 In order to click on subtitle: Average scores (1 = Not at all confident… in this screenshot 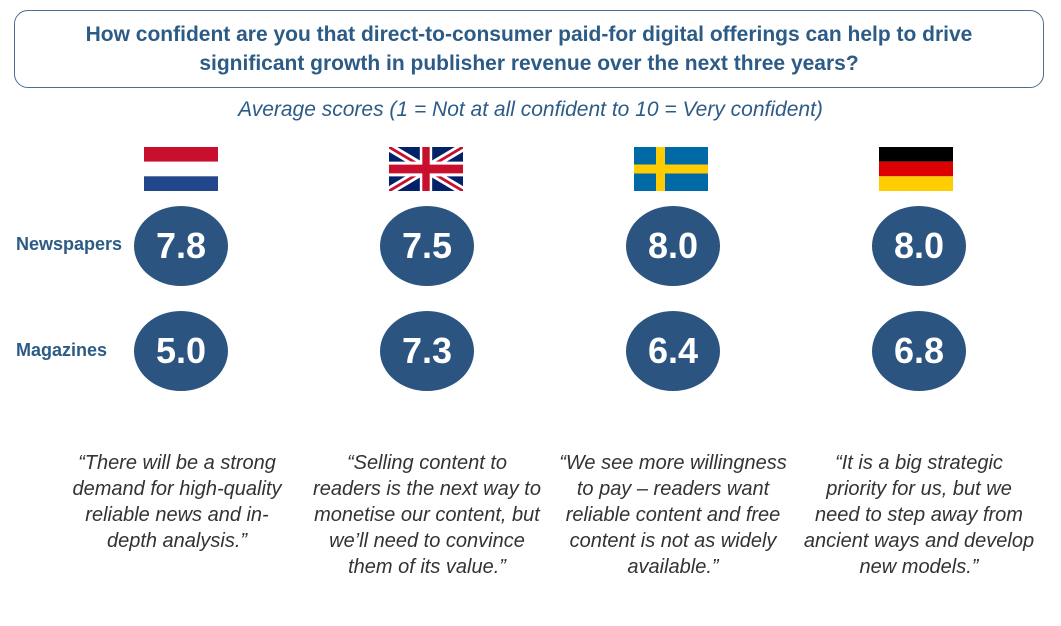, I will do `click(530, 109)`.